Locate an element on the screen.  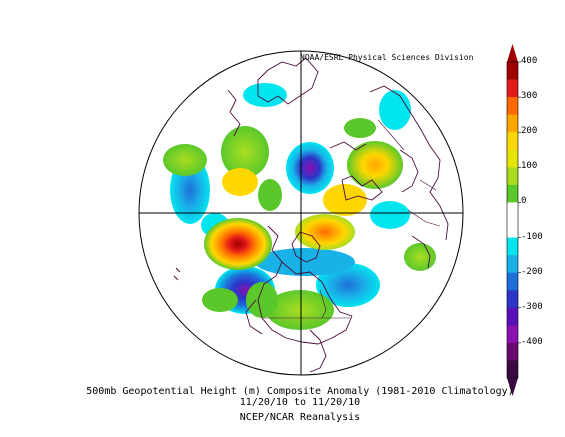
colorbar-bottom-arrow is located at coordinates (512, 387).